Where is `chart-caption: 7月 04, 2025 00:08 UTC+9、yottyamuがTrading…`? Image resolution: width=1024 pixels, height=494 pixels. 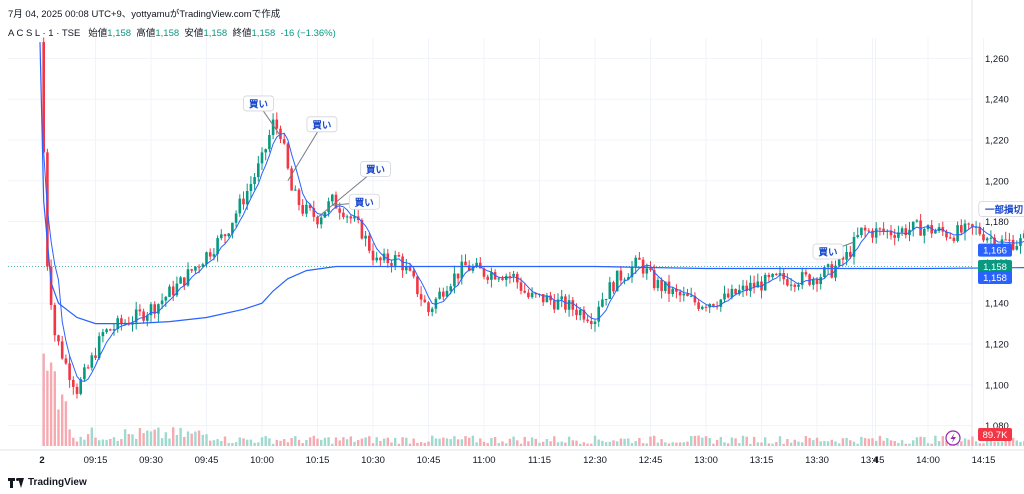 chart-caption: 7月 04, 2025 00:08 UTC+9、yottyamuがTrading… is located at coordinates (144, 14).